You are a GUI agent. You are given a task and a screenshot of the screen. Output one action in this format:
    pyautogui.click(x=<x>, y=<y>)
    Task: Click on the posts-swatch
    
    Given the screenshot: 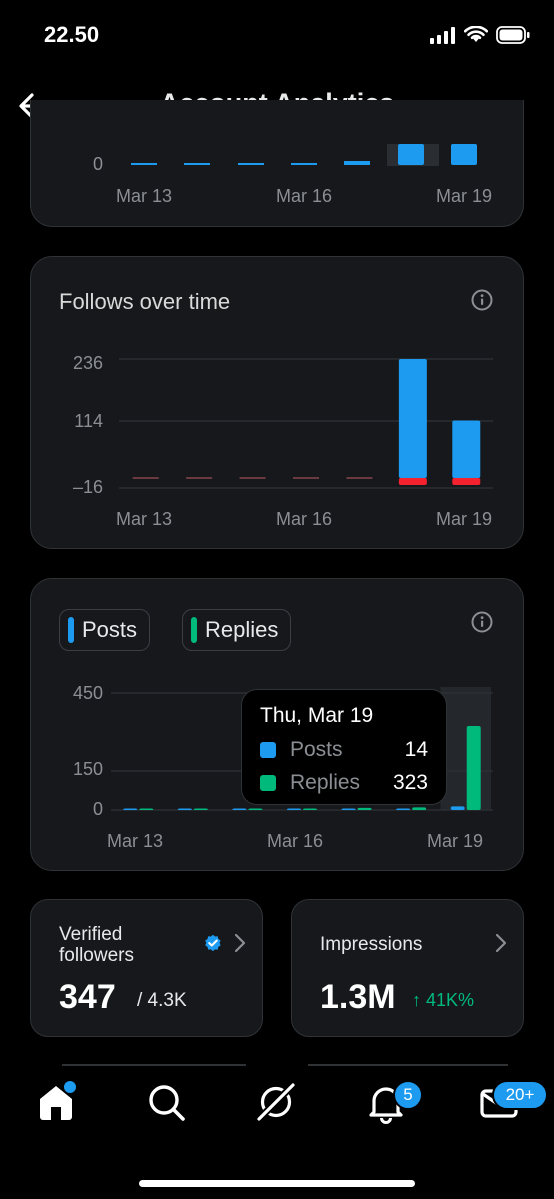 What is the action you would take?
    pyautogui.click(x=71, y=630)
    